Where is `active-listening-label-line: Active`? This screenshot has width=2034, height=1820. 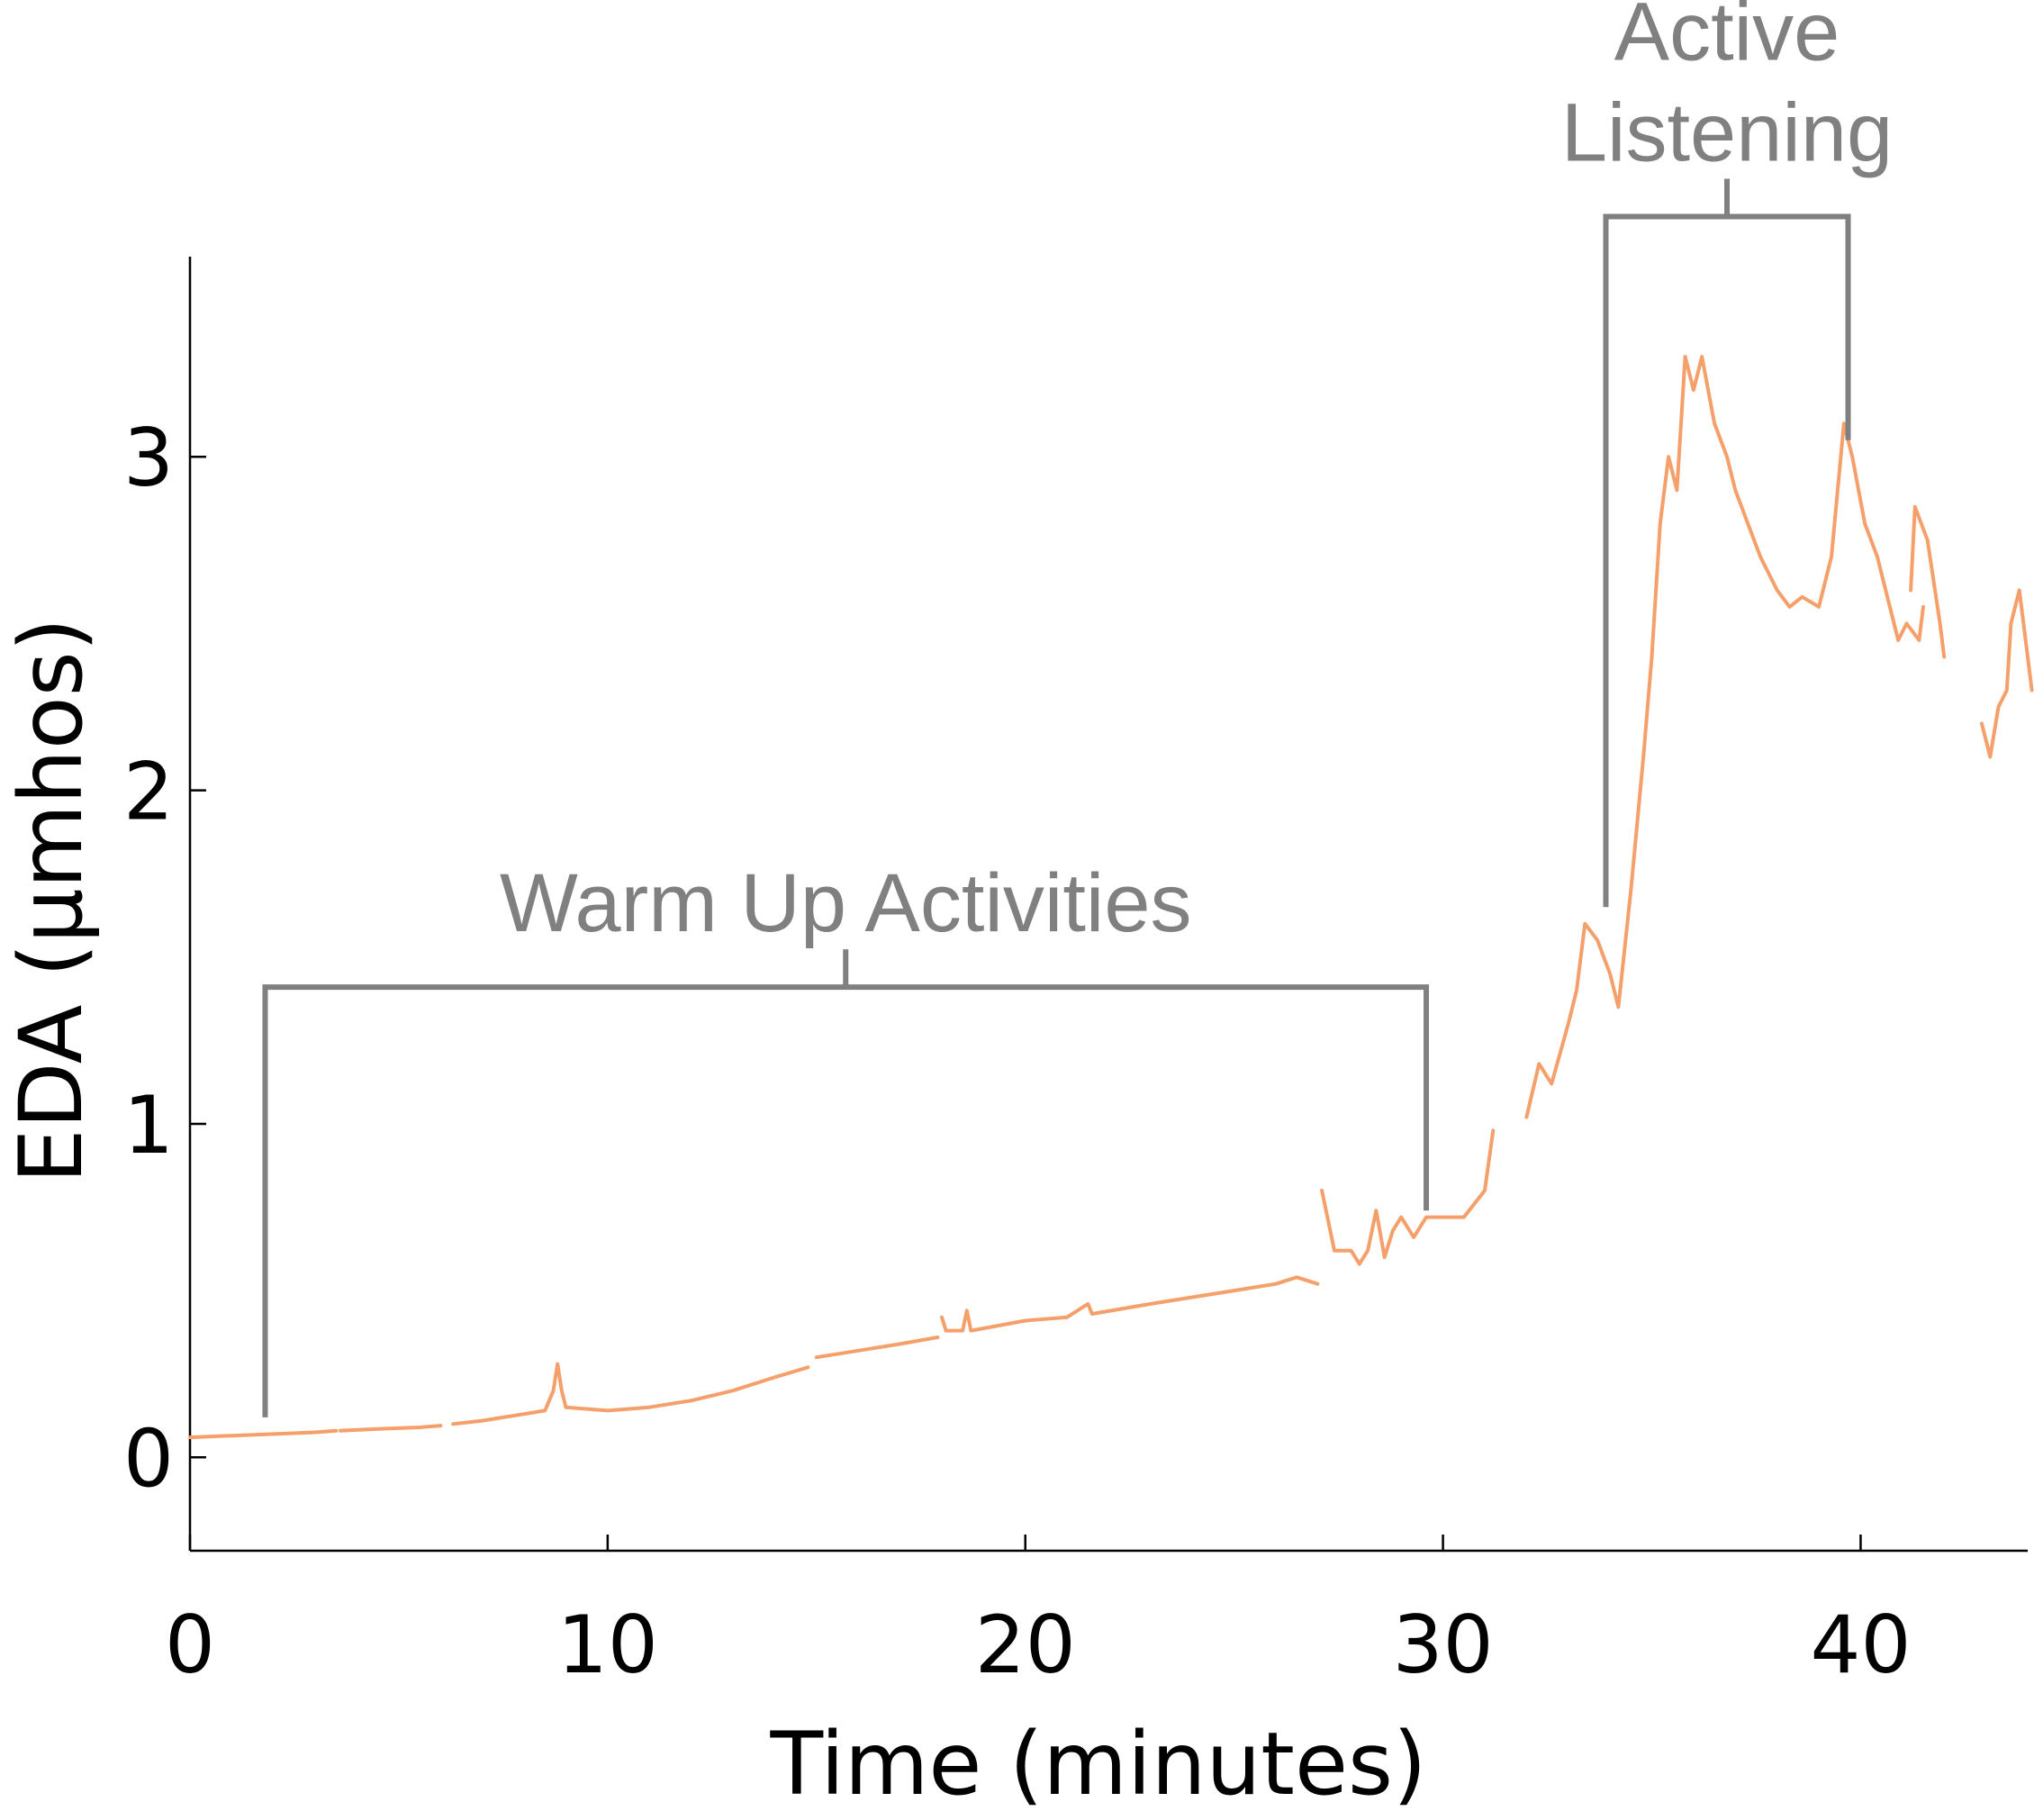
active-listening-label-line: Active is located at coordinates (1727, 39).